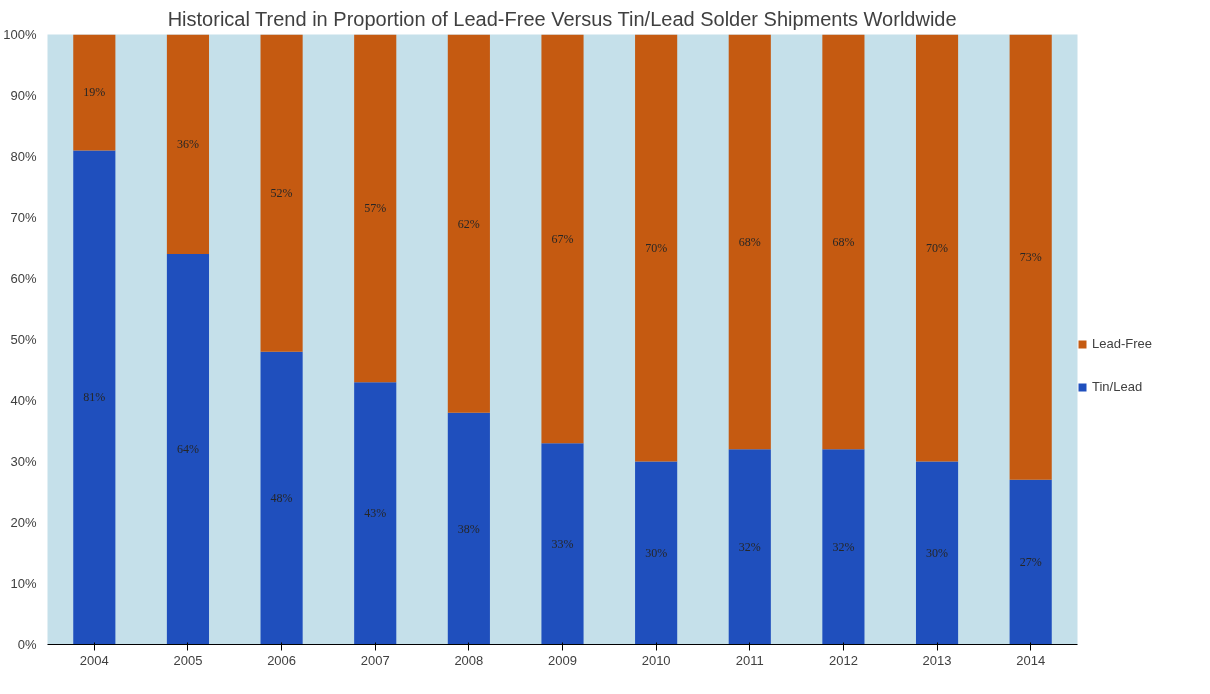  What do you see at coordinates (749, 660) in the screenshot?
I see `x-tick-label: 2011` at bounding box center [749, 660].